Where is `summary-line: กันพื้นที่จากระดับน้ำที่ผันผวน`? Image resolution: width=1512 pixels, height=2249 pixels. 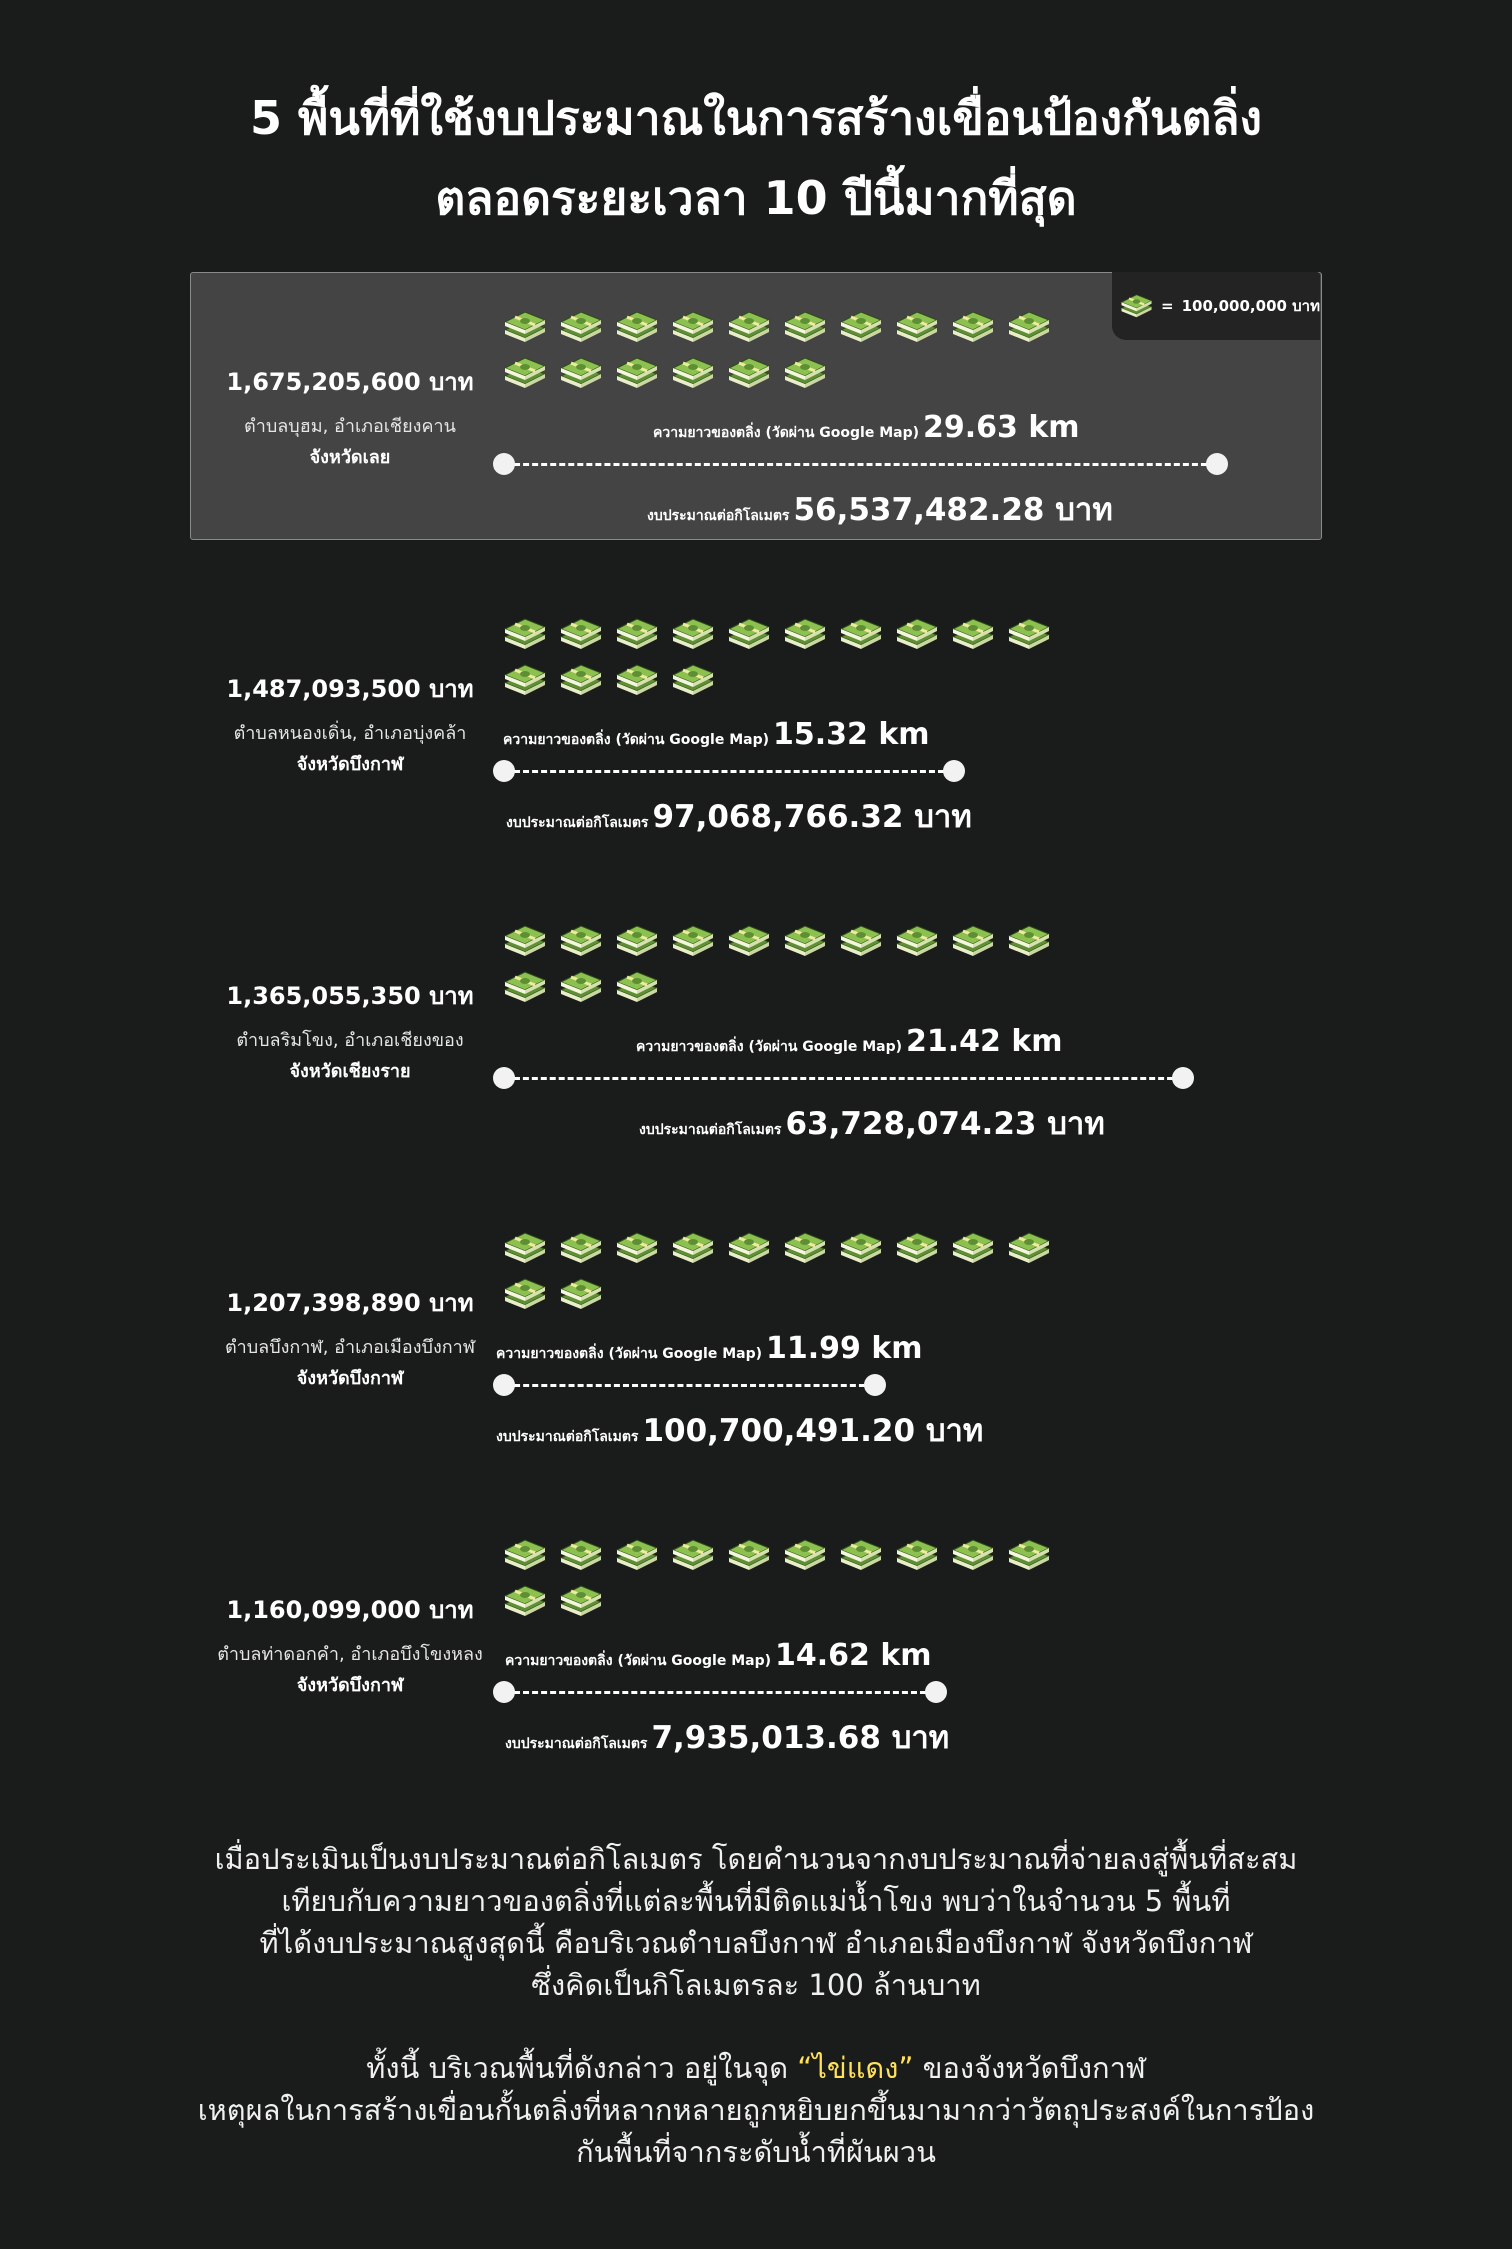 summary-line: กันพื้นที่จากระดับน้ำที่ผันผวน is located at coordinates (756, 2152).